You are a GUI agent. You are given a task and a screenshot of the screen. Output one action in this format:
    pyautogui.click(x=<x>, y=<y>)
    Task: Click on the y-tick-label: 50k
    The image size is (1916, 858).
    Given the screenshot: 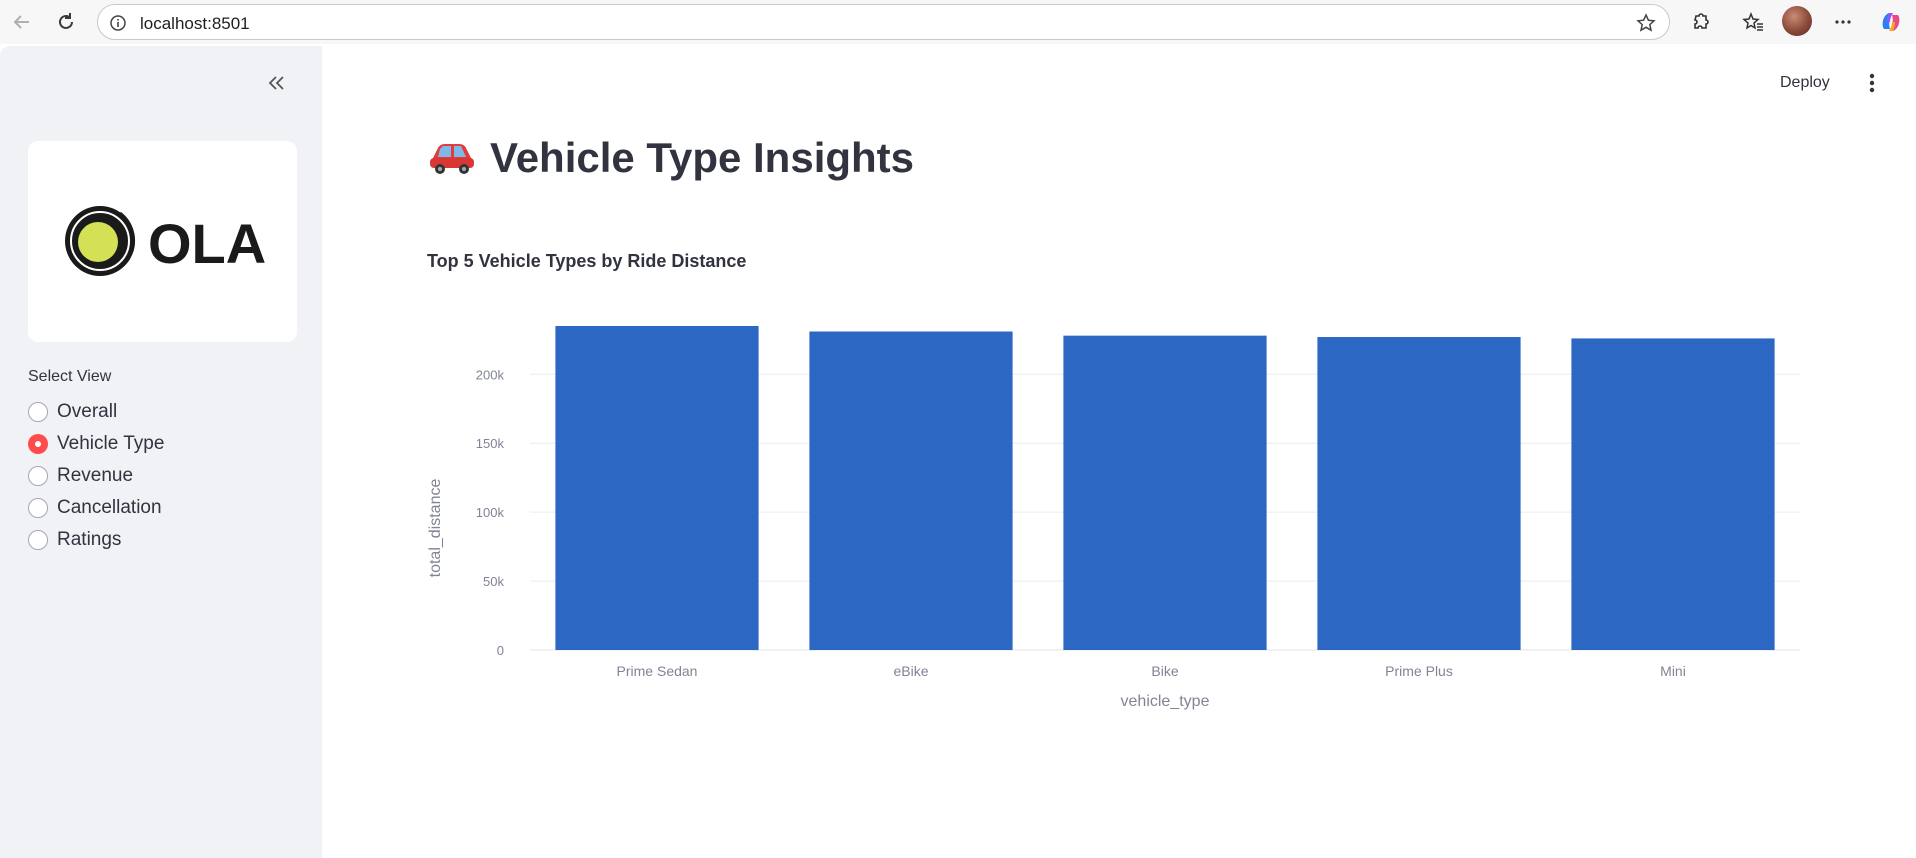 What is the action you would take?
    pyautogui.click(x=493, y=581)
    